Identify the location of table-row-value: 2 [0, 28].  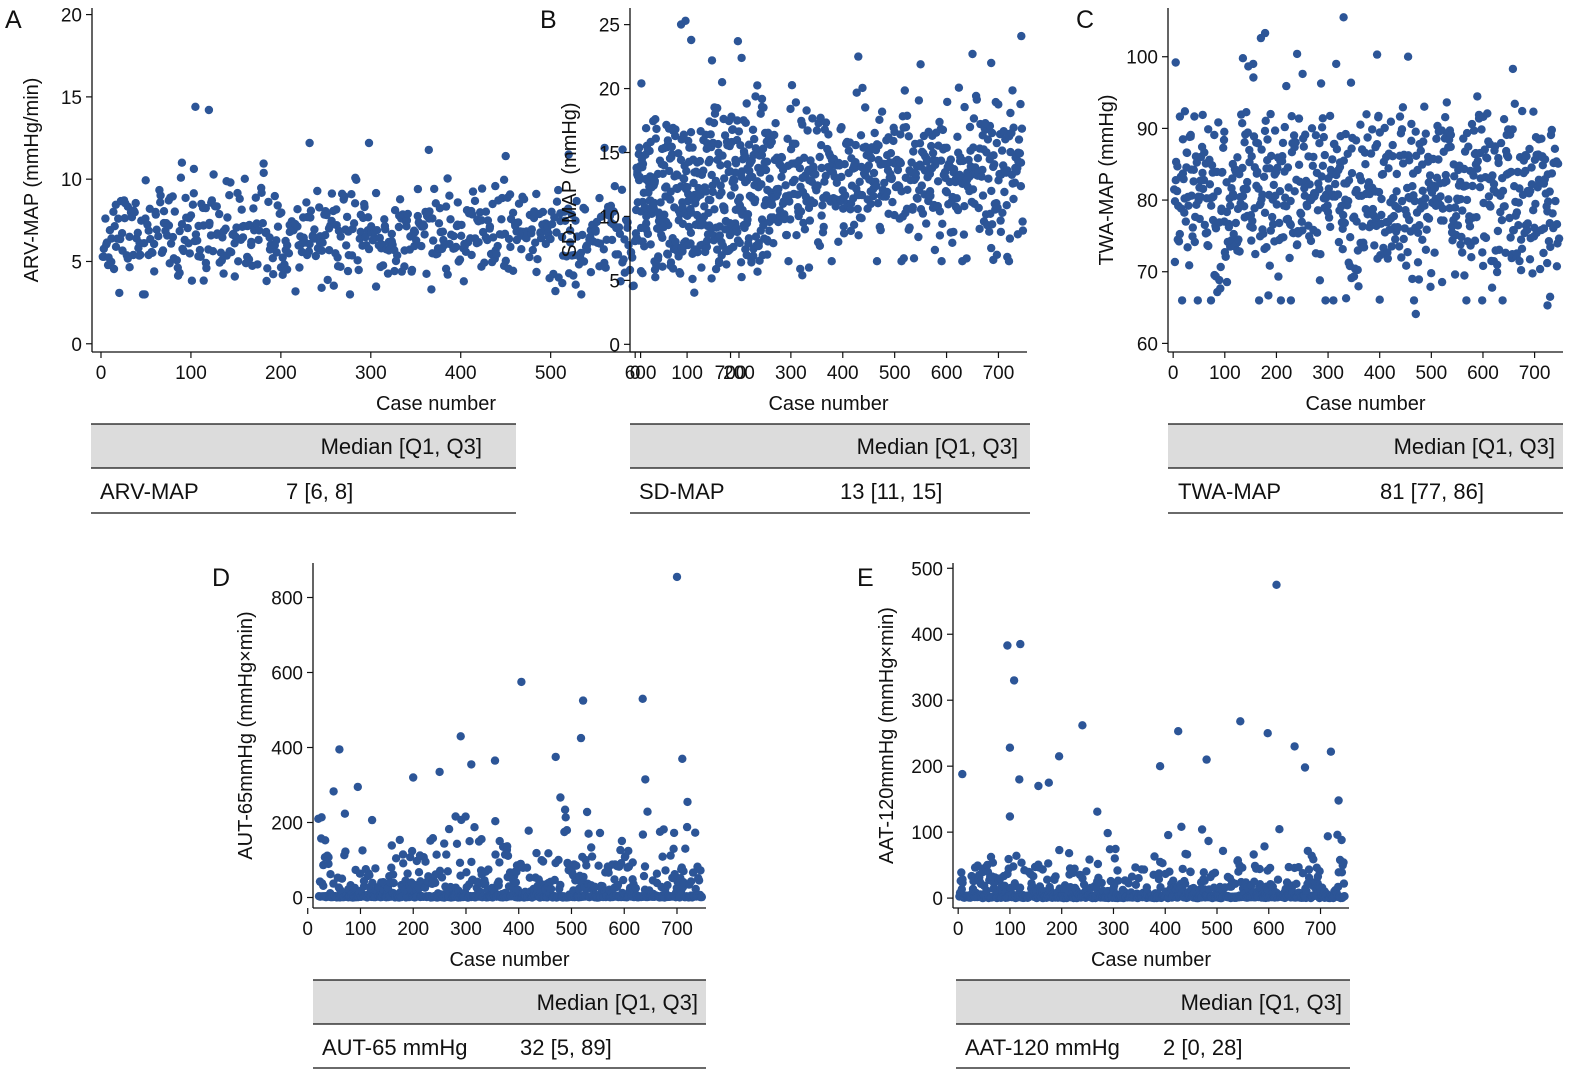
(1203, 1047).